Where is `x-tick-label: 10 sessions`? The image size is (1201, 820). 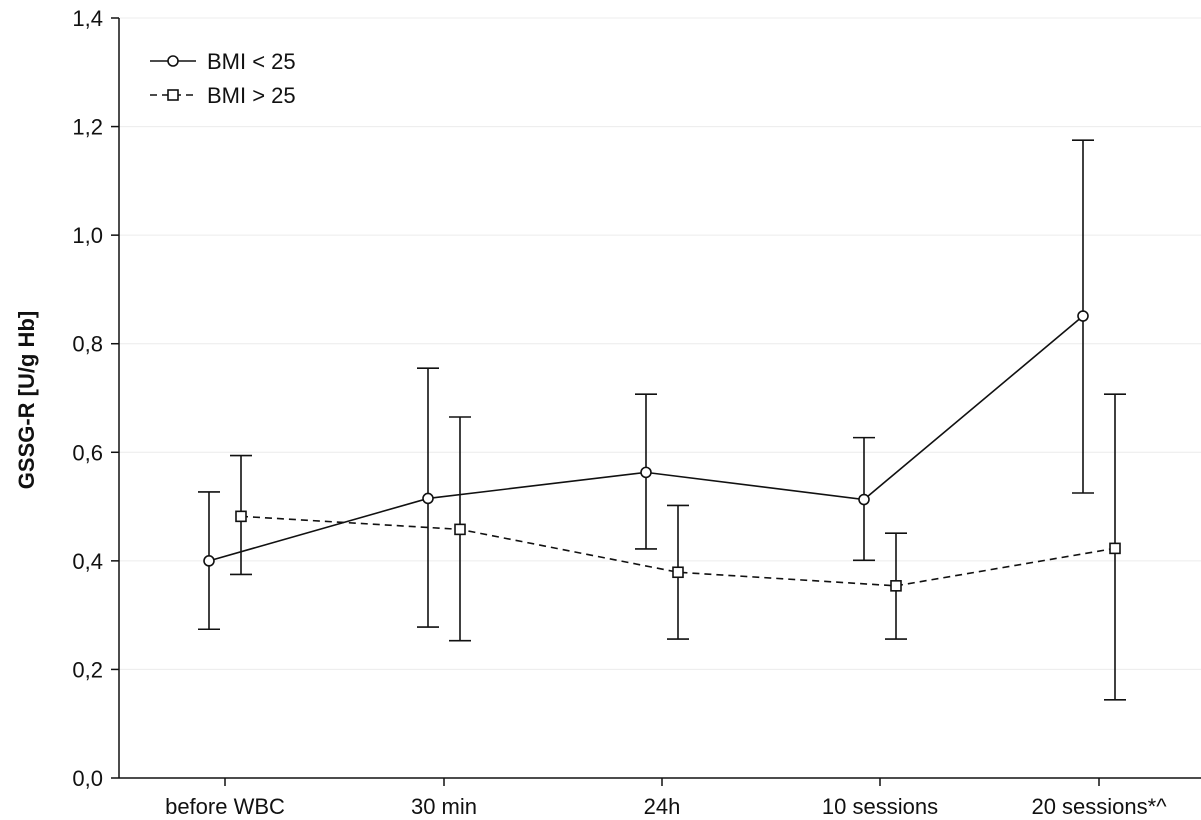 x-tick-label: 10 sessions is located at coordinates (880, 806).